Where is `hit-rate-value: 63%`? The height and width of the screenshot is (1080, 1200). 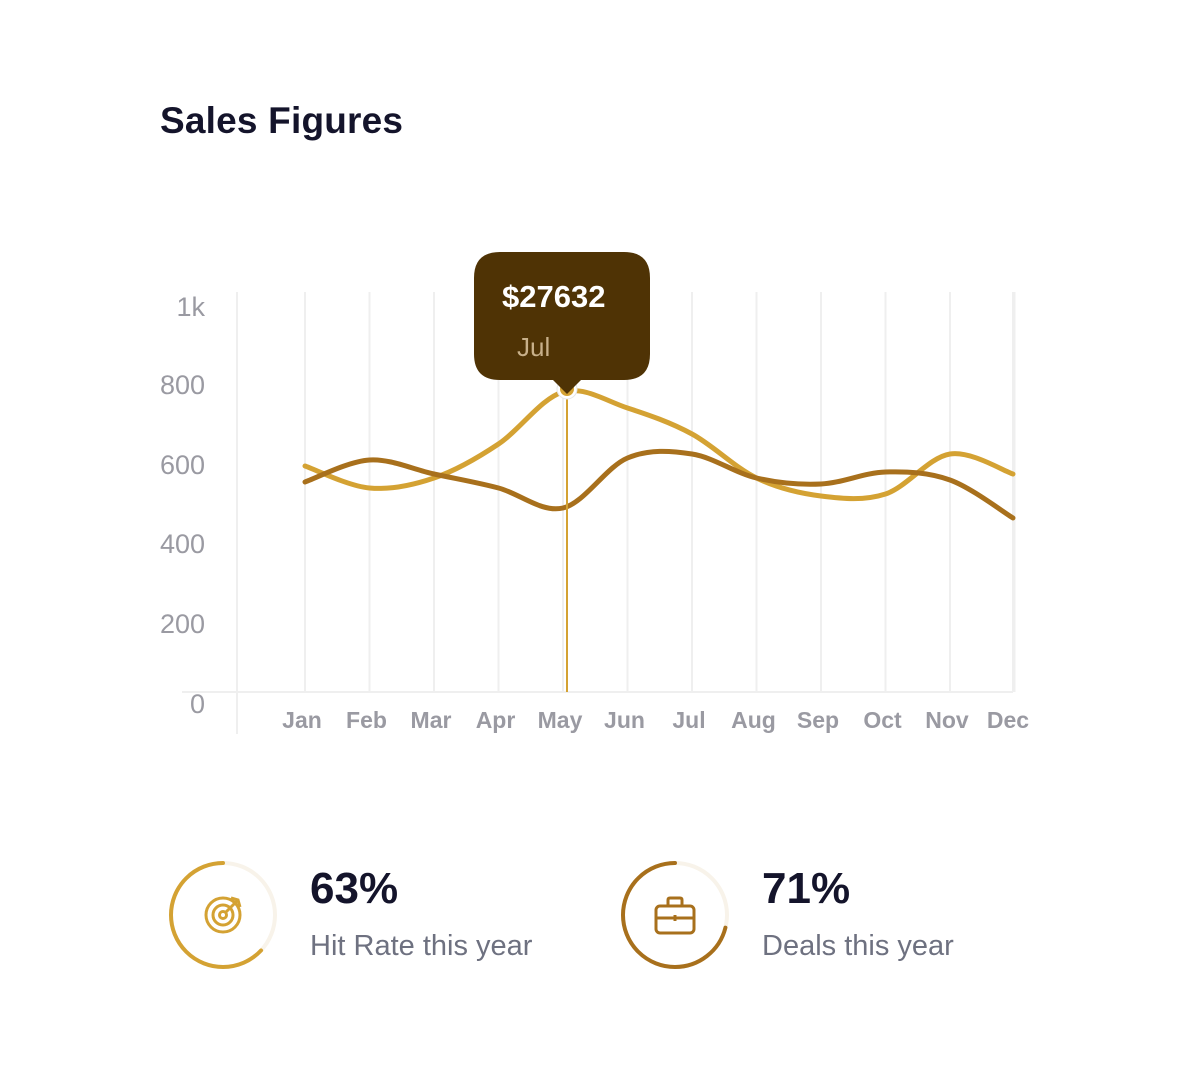 hit-rate-value: 63% is located at coordinates (354, 888).